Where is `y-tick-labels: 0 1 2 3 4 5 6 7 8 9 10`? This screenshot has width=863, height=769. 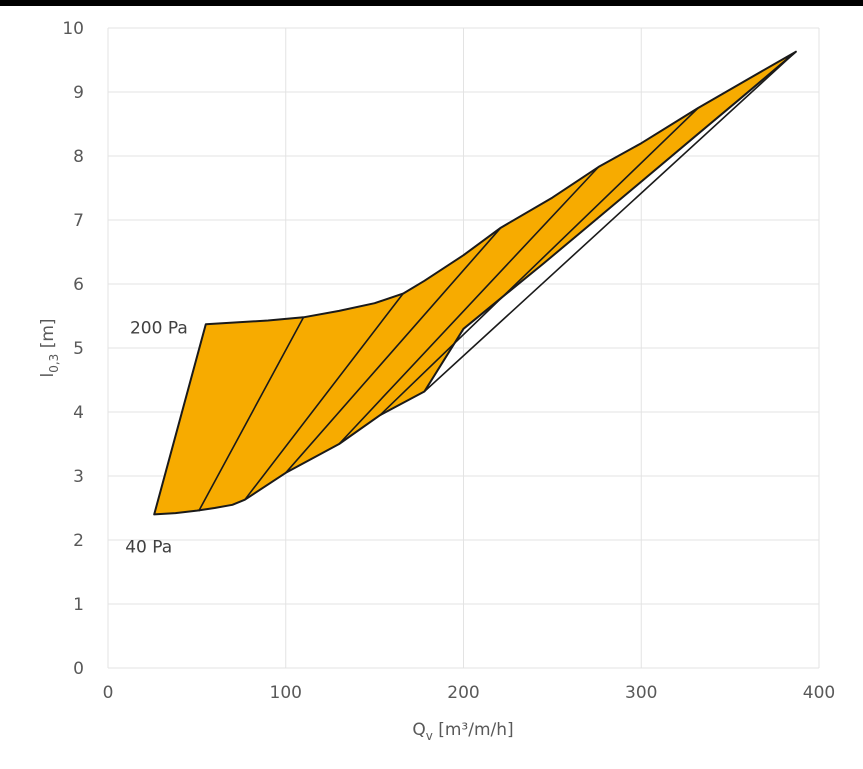 y-tick-labels: 0 1 2 3 4 5 6 7 8 9 10 is located at coordinates (73, 349).